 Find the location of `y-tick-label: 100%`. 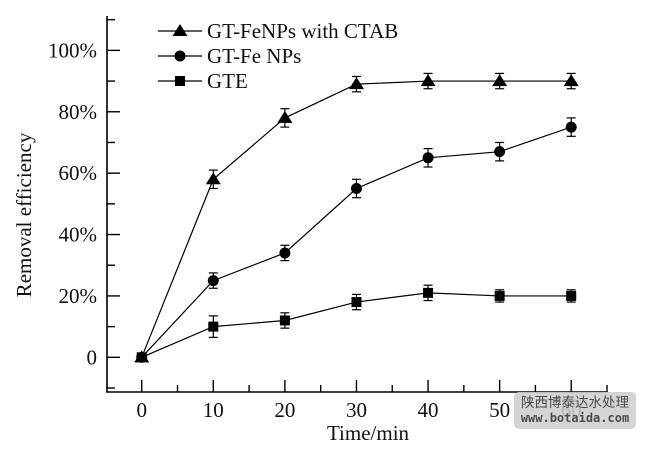

y-tick-label: 100% is located at coordinates (72, 50).